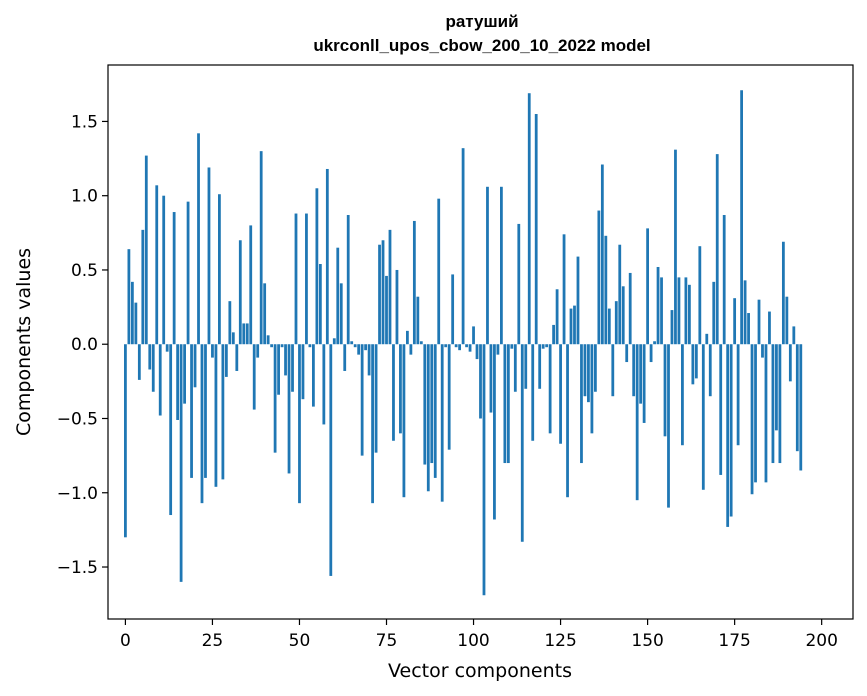  What do you see at coordinates (560, 641) in the screenshot?
I see `x-tick-label: 125` at bounding box center [560, 641].